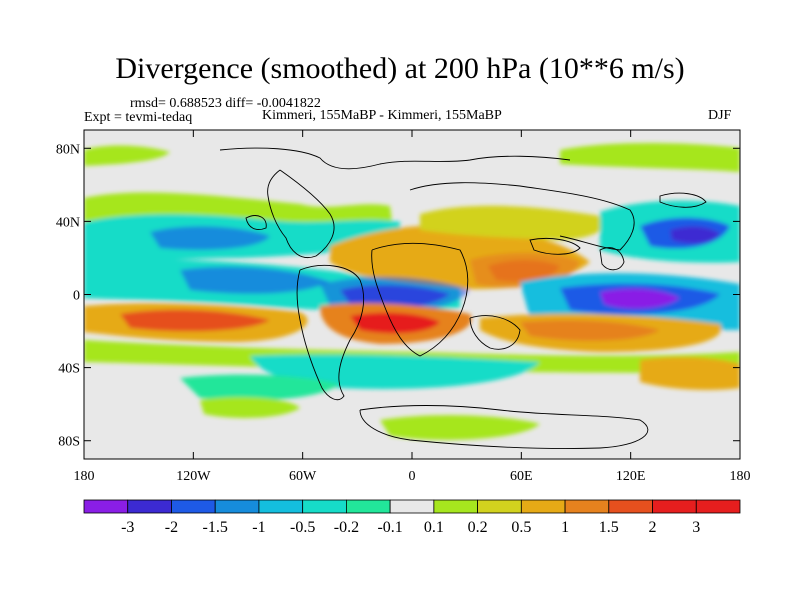 The image size is (800, 600). I want to click on field-south-cyan, so click(395, 371).